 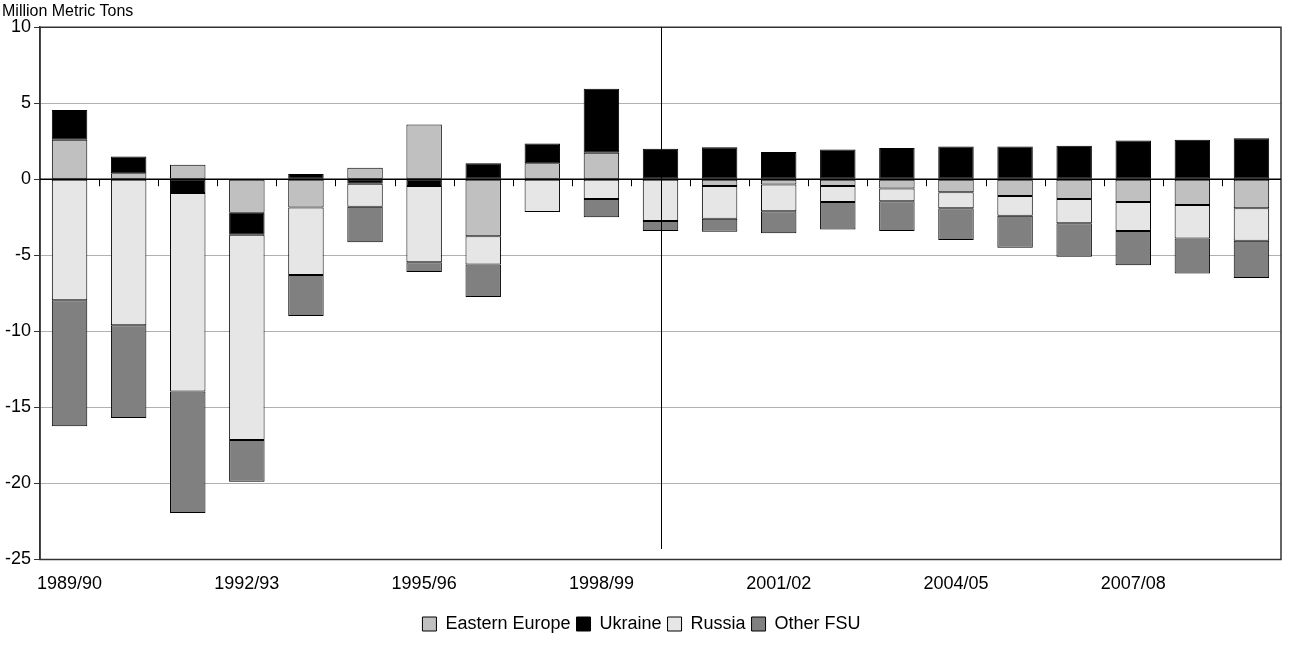 What do you see at coordinates (23, 254) in the screenshot?
I see `y-tick-label: -5` at bounding box center [23, 254].